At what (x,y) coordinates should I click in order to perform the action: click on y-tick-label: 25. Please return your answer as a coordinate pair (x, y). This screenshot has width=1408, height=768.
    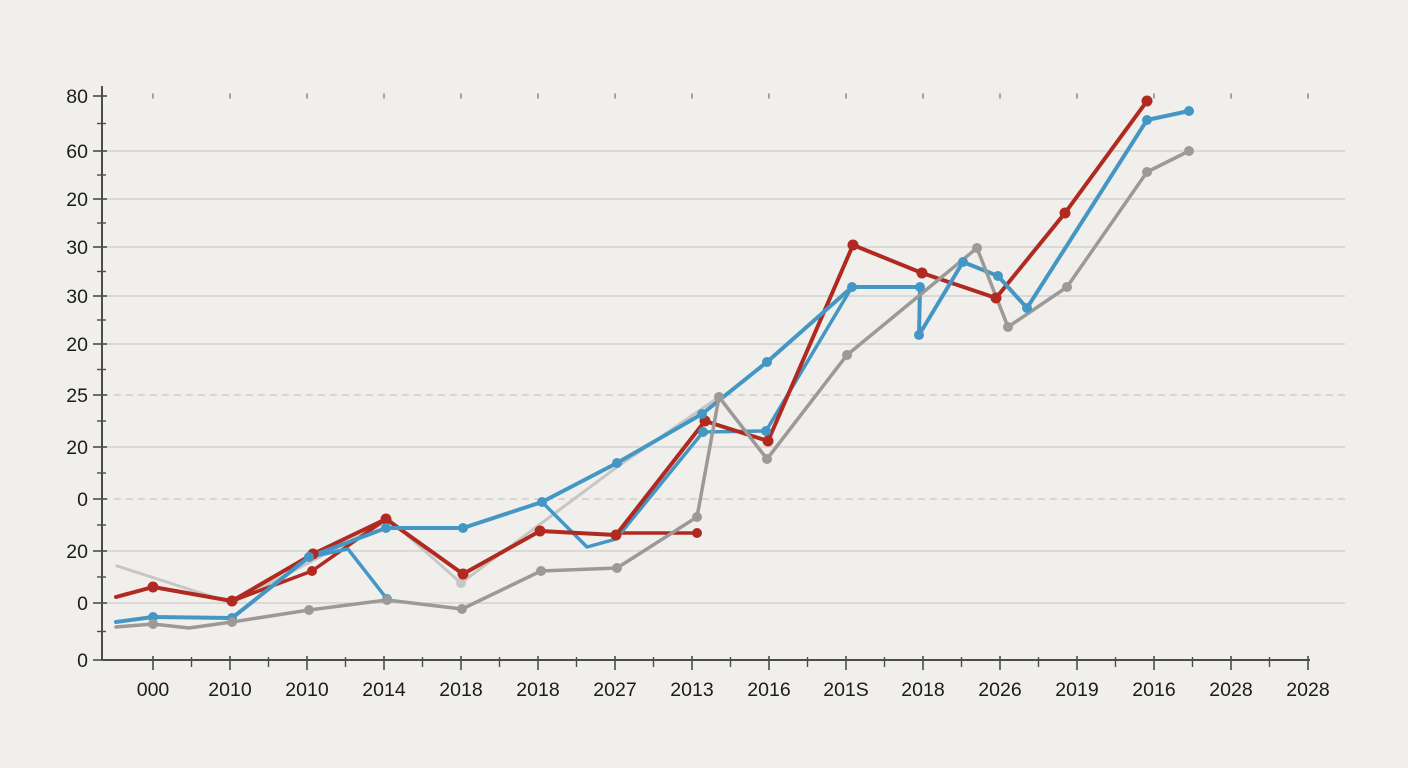
    Looking at the image, I should click on (77, 396).